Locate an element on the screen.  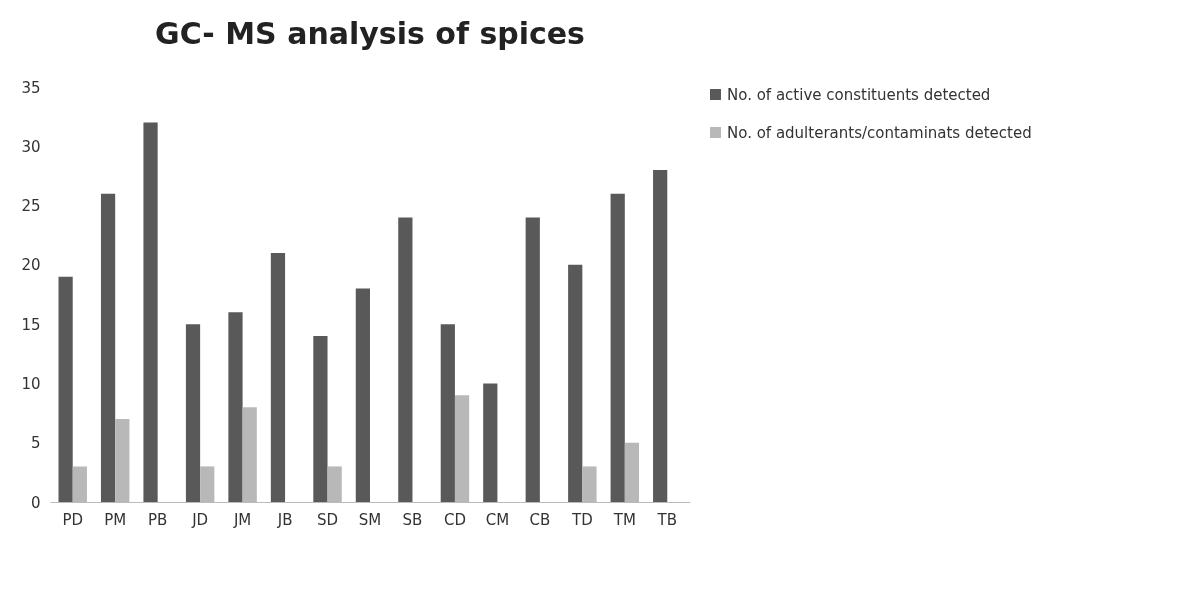
x-tick-label: PD is located at coordinates (73, 519).